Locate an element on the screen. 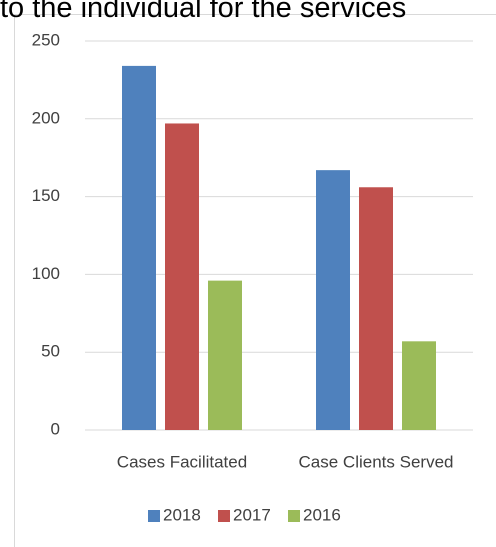 This screenshot has height=547, width=496. y-tick-label: 200 is located at coordinates (46, 117).